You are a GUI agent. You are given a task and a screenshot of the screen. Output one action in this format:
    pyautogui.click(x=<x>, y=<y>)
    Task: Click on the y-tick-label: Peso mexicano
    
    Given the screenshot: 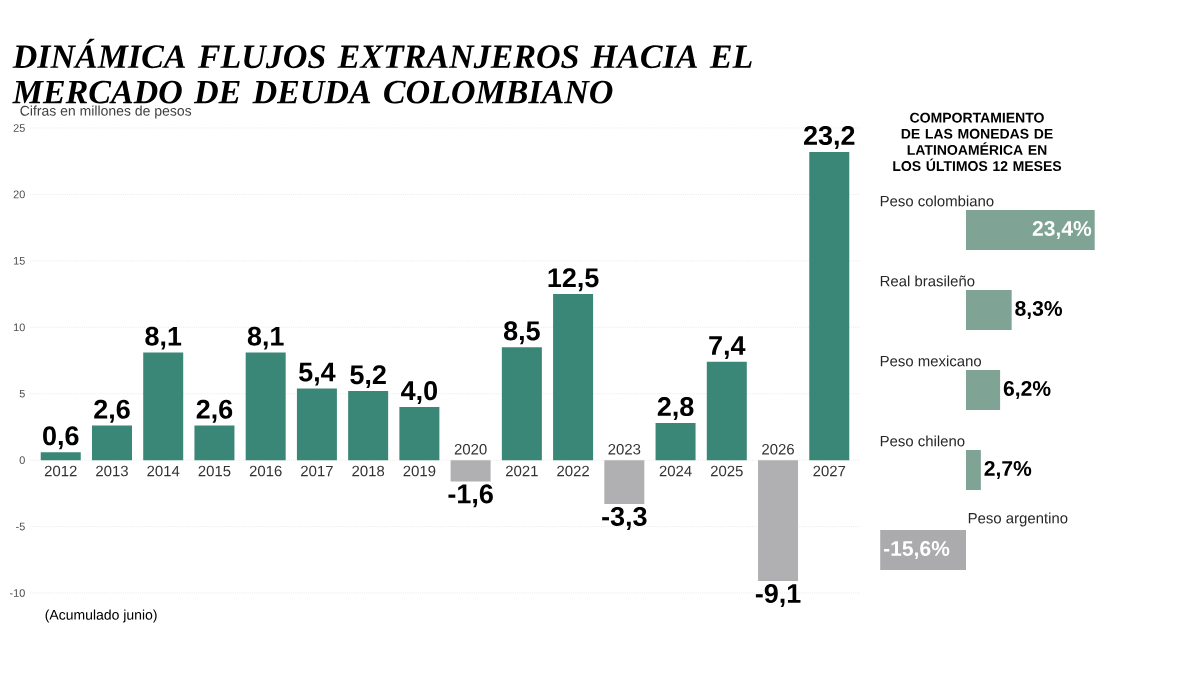 What is the action you would take?
    pyautogui.click(x=931, y=361)
    